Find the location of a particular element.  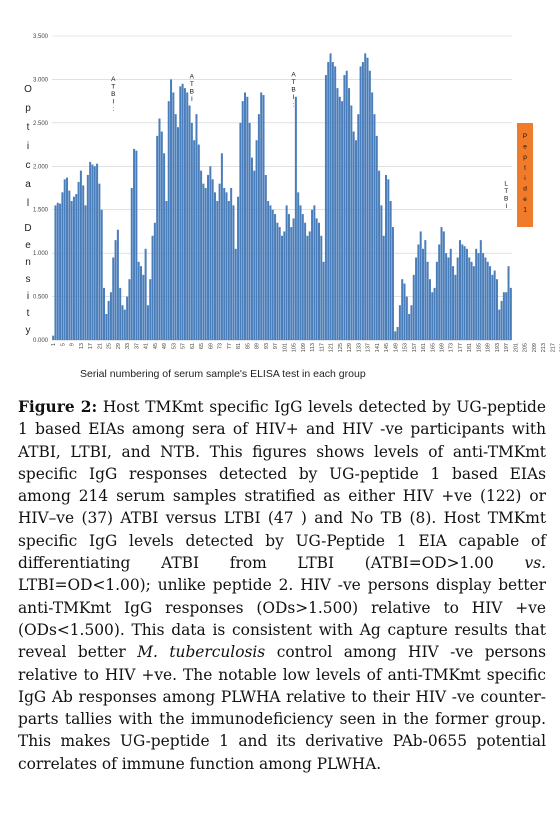

x-tick-label-157: 157 is located at coordinates (415, 347).